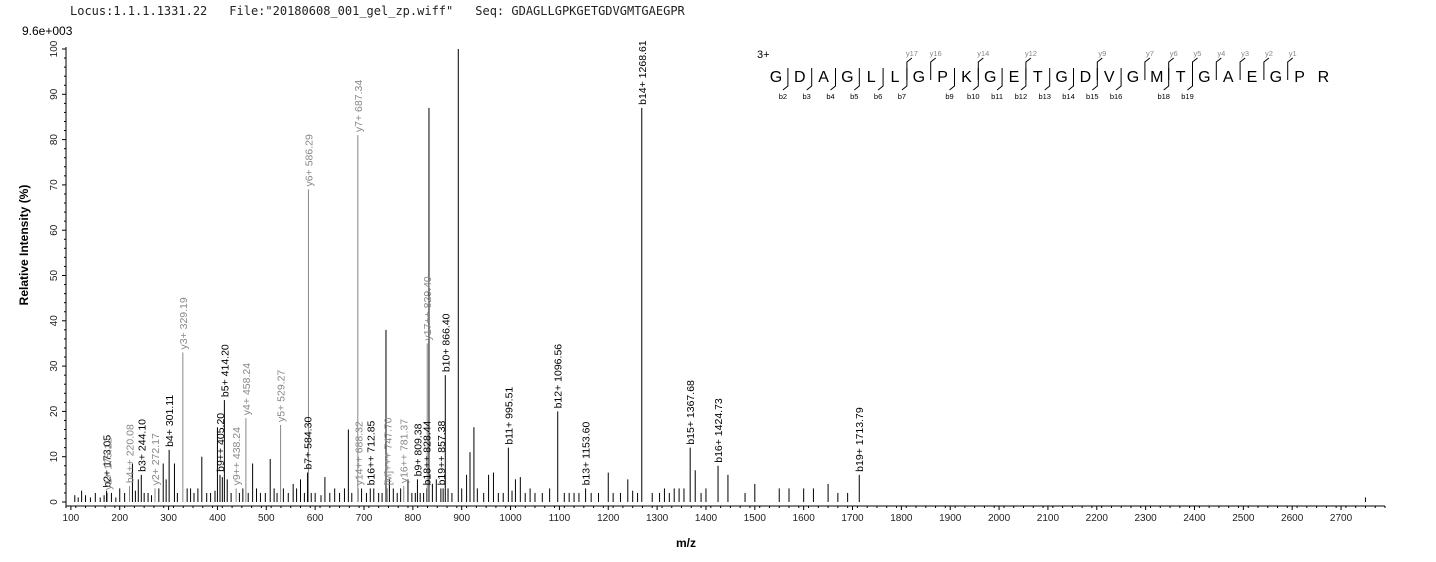 The image size is (1436, 562). I want to click on y-tick-label: 80, so click(54, 140).